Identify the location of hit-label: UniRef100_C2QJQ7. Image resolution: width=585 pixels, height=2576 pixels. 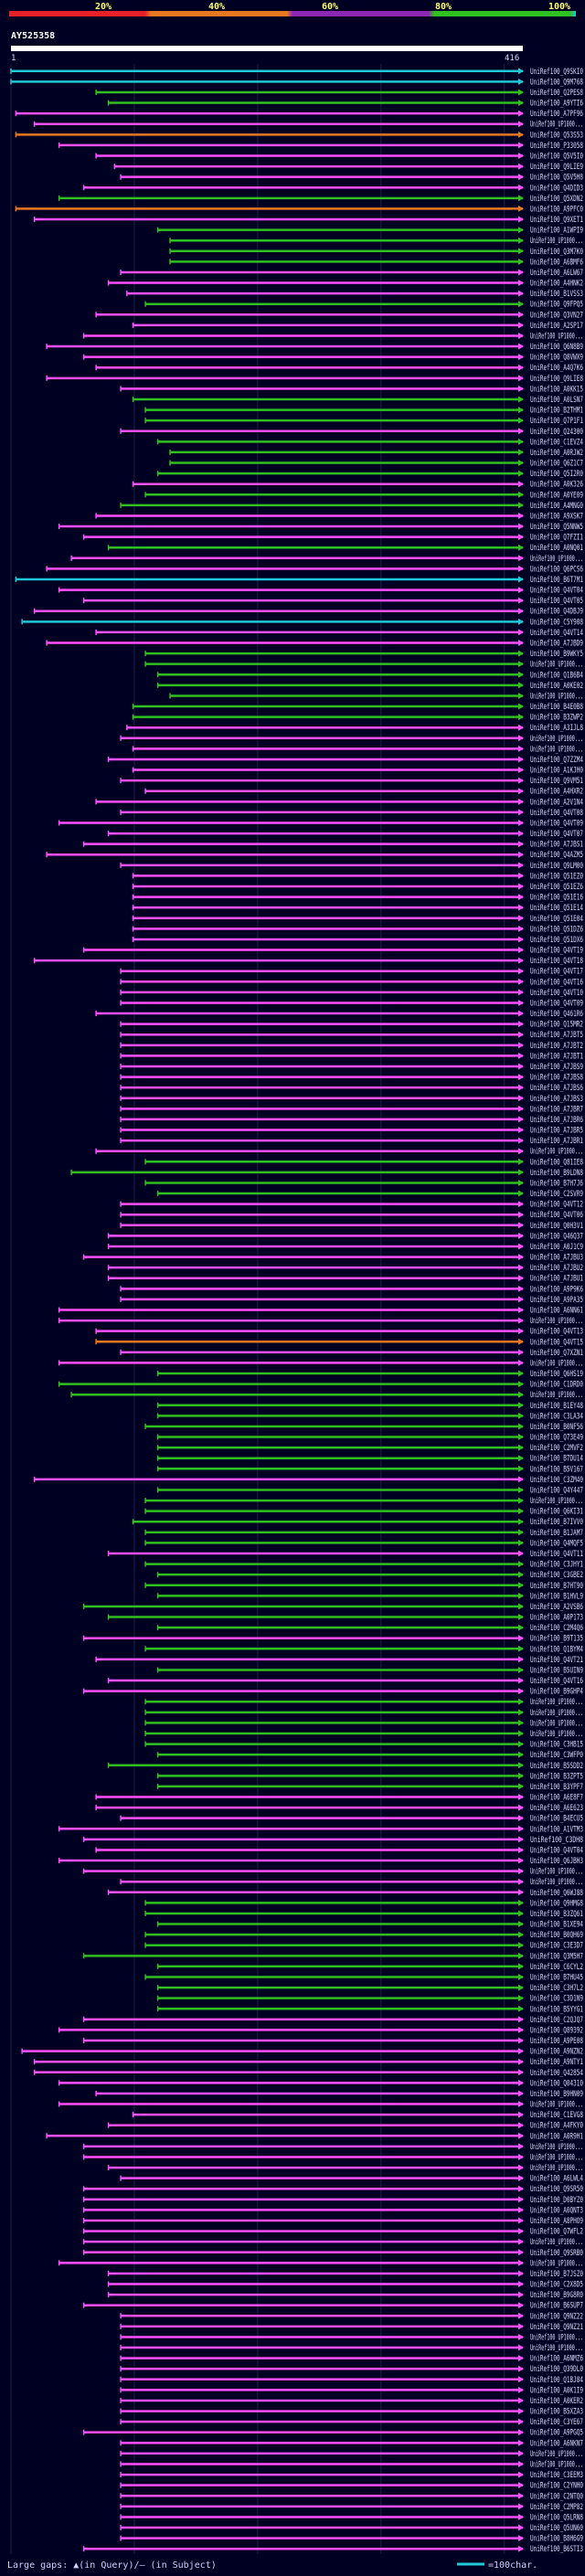
(557, 2020).